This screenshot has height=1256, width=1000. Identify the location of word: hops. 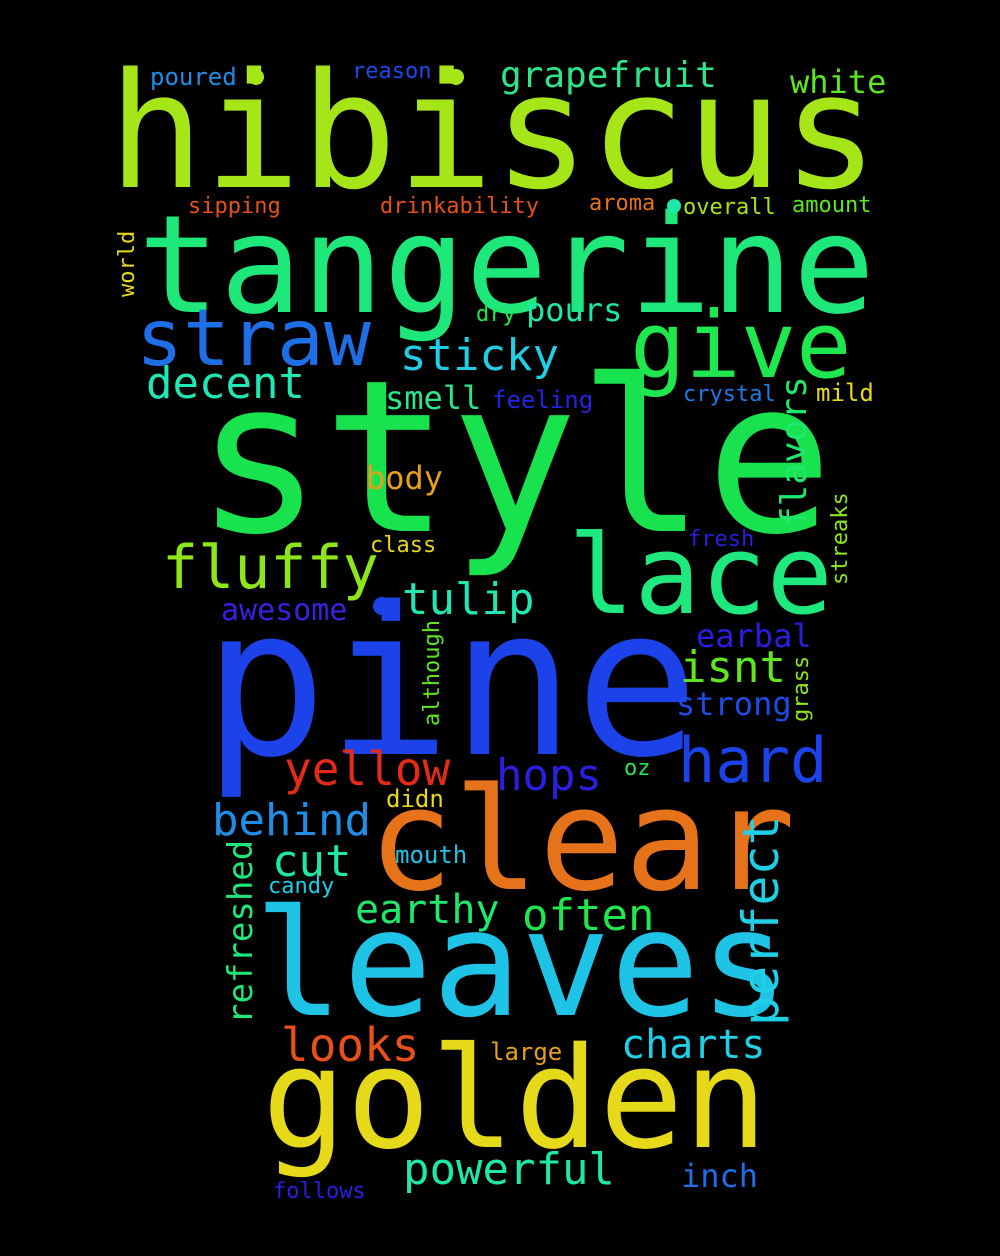
(549, 775).